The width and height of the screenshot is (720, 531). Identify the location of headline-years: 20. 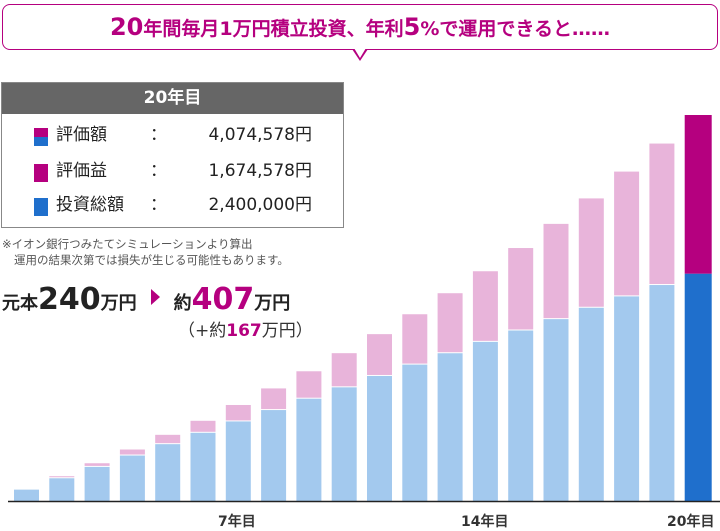
(126, 27).